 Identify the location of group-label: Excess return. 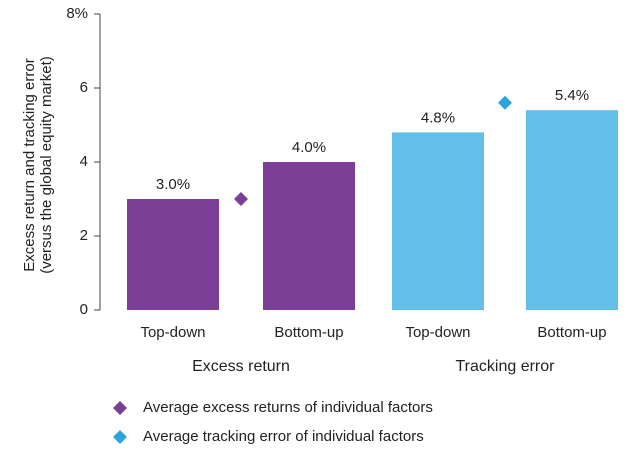
(241, 366).